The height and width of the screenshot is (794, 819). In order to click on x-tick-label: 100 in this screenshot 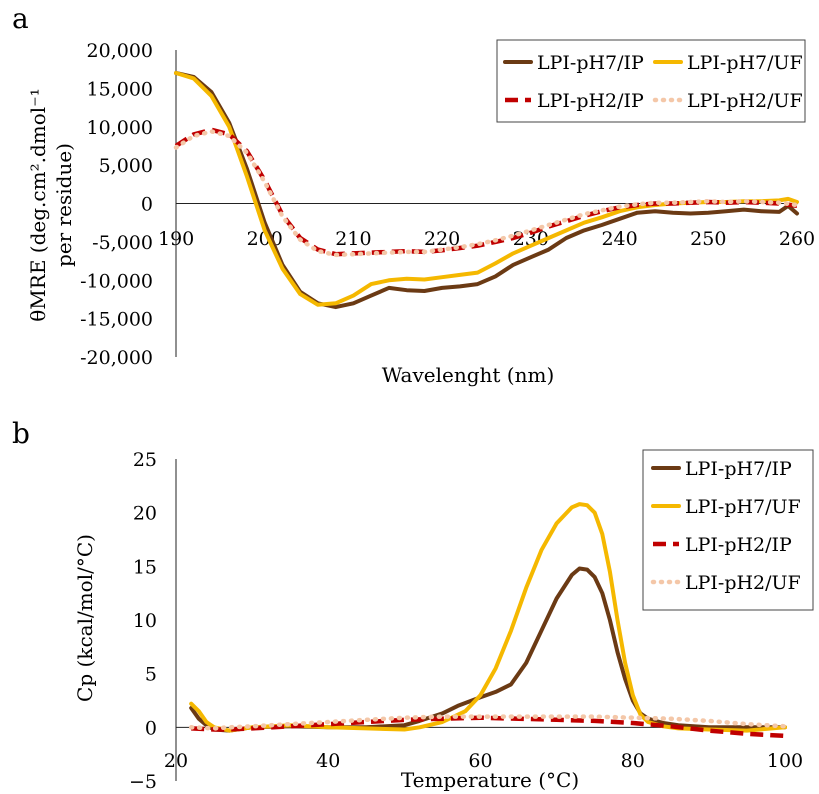, I will do `click(785, 761)`.